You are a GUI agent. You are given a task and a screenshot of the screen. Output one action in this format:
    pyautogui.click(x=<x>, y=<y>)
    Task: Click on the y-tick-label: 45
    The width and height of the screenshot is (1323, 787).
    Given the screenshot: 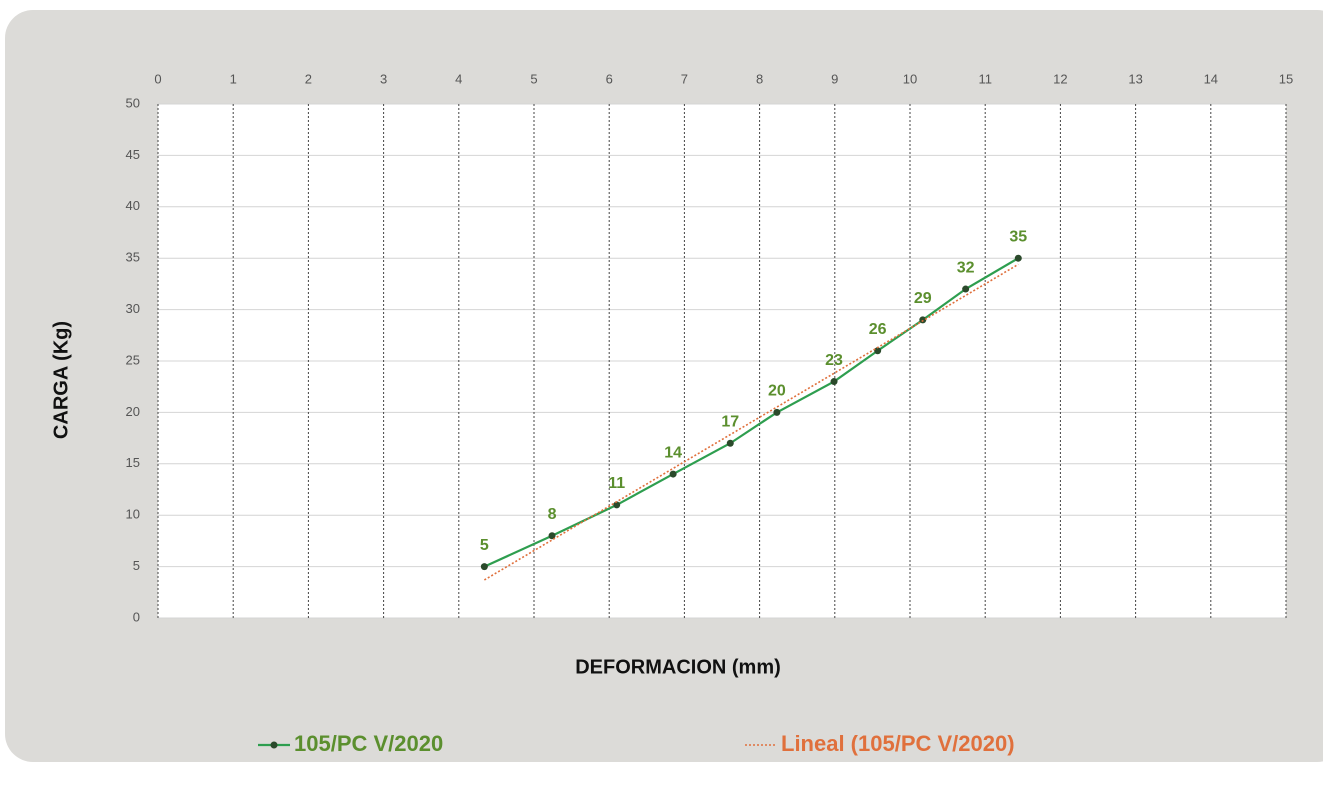 What is the action you would take?
    pyautogui.click(x=133, y=154)
    